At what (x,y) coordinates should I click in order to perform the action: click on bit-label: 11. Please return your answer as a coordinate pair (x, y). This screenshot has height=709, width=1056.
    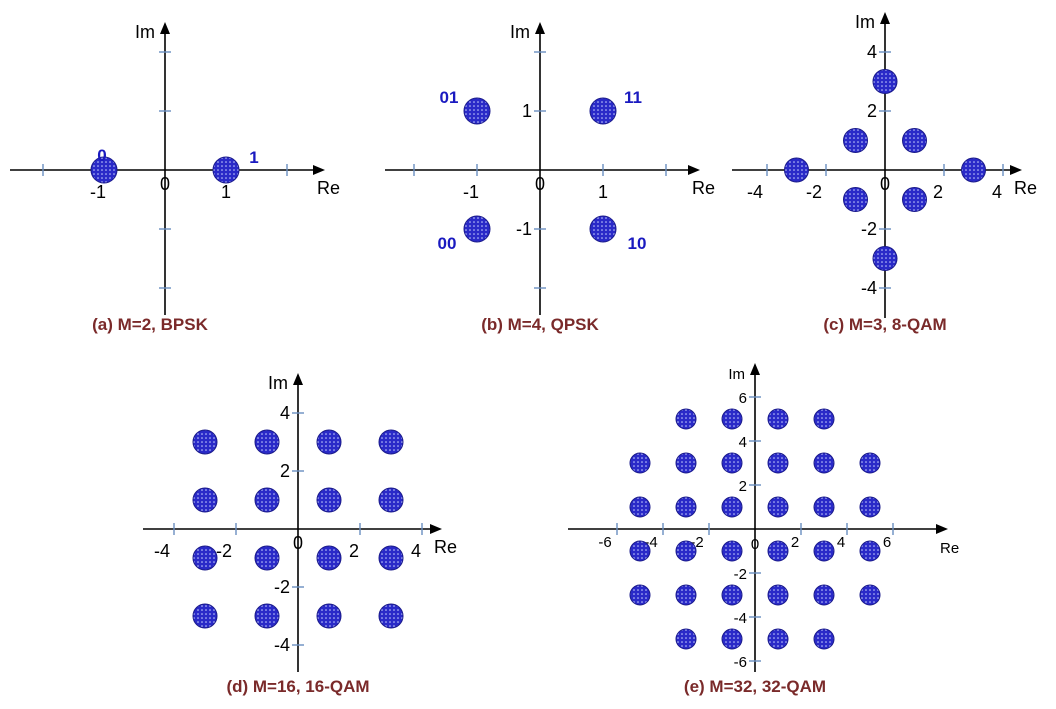
    Looking at the image, I should click on (633, 97).